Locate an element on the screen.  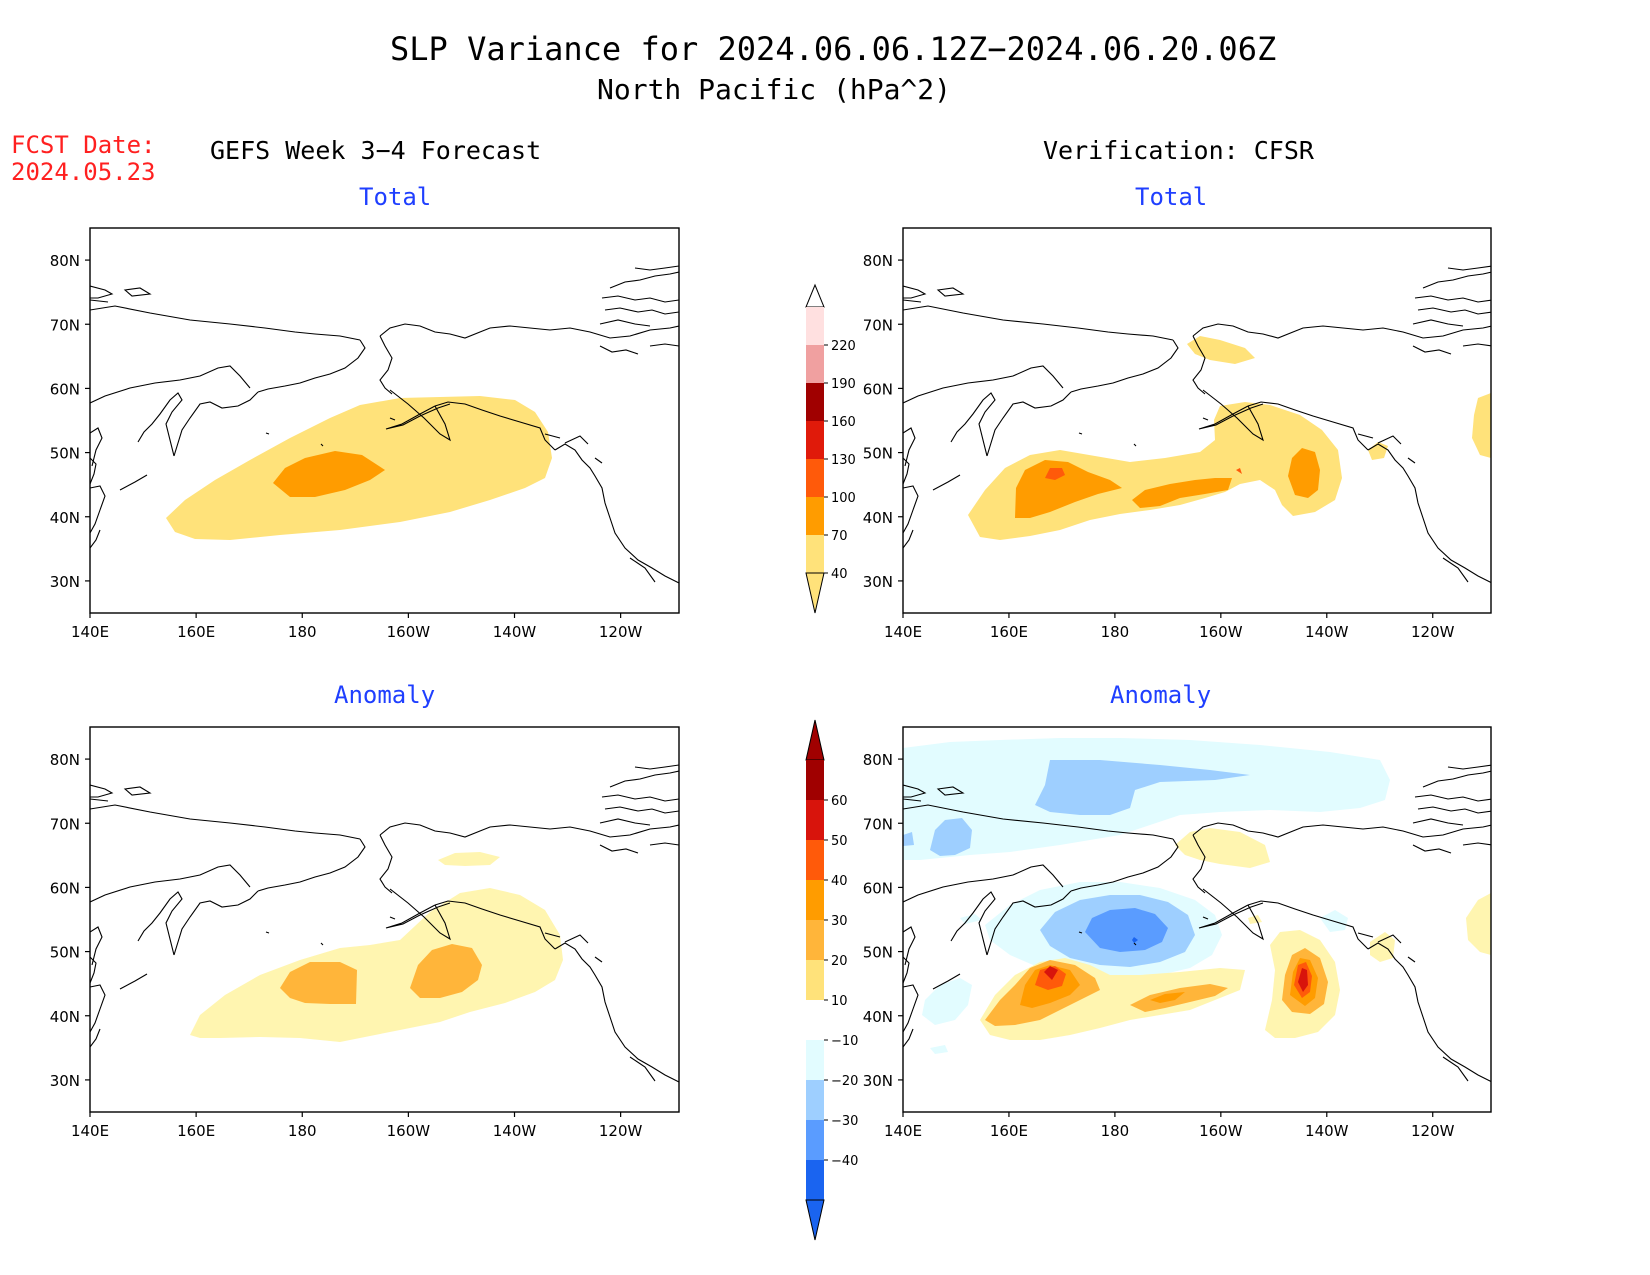
colorbar-label: 100 is located at coordinates (843, 498).